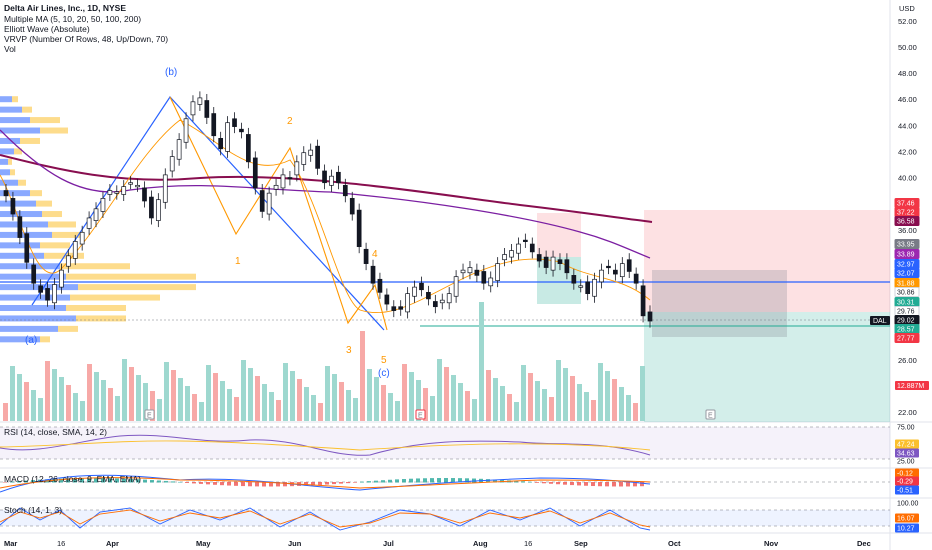 This screenshot has height=550, width=932. What do you see at coordinates (906, 462) in the screenshot?
I see `rsi-tag-label: 25.00` at bounding box center [906, 462].